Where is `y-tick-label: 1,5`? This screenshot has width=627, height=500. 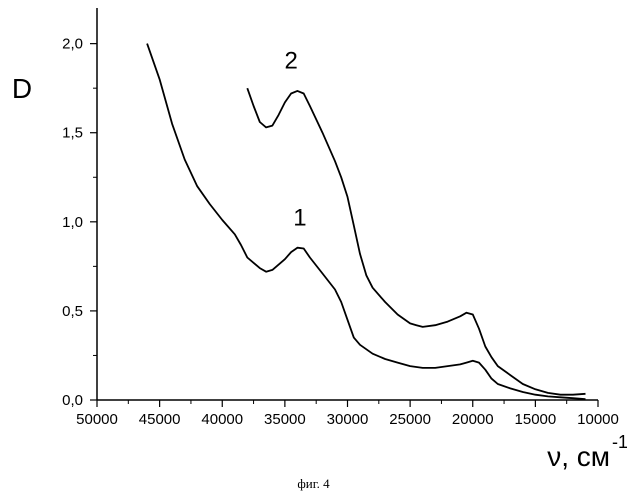 y-tick-label: 1,5 is located at coordinates (72, 133).